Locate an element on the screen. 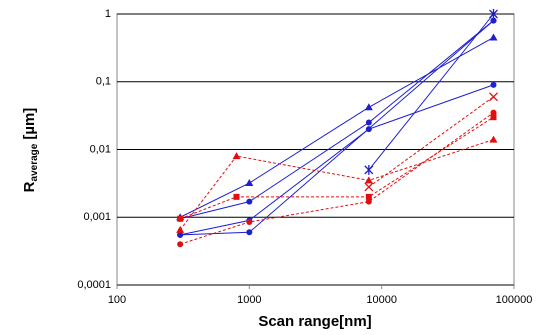 The height and width of the screenshot is (335, 541). y-tick-label: 0,01 is located at coordinates (100, 149).